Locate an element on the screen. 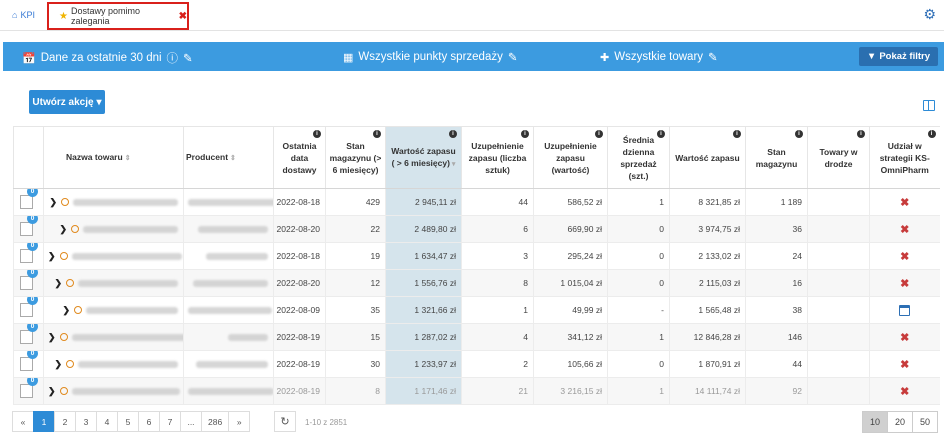 This screenshot has width=944, height=442. goods-filter: ✚ Wszystkie towary ✎ is located at coordinates (659, 57).